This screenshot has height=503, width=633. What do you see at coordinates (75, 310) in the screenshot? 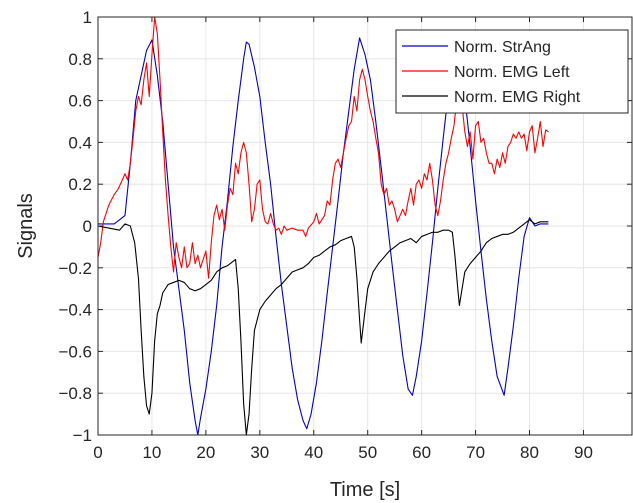
I see `y-tick-label: −0.4` at bounding box center [75, 310].